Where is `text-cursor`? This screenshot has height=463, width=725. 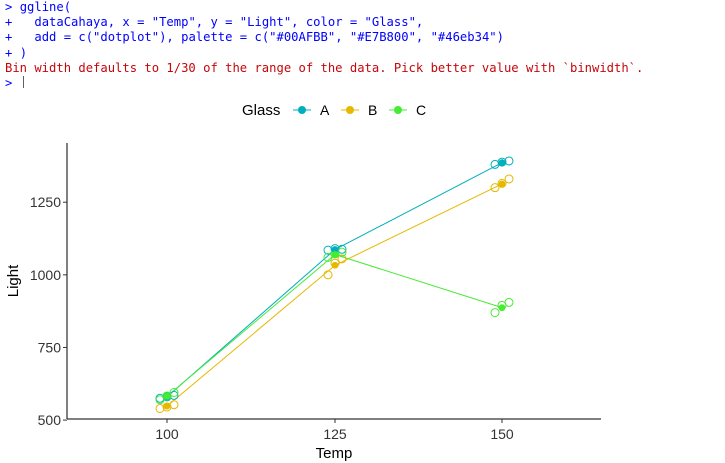
text-cursor is located at coordinates (23, 81).